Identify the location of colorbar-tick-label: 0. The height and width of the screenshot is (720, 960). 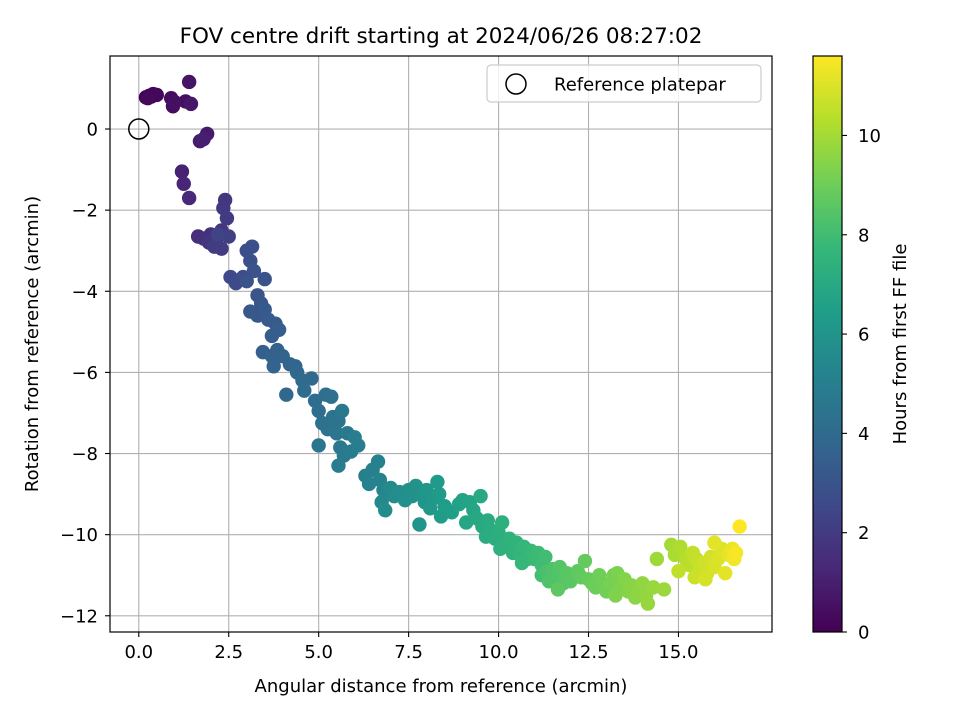
(863, 633).